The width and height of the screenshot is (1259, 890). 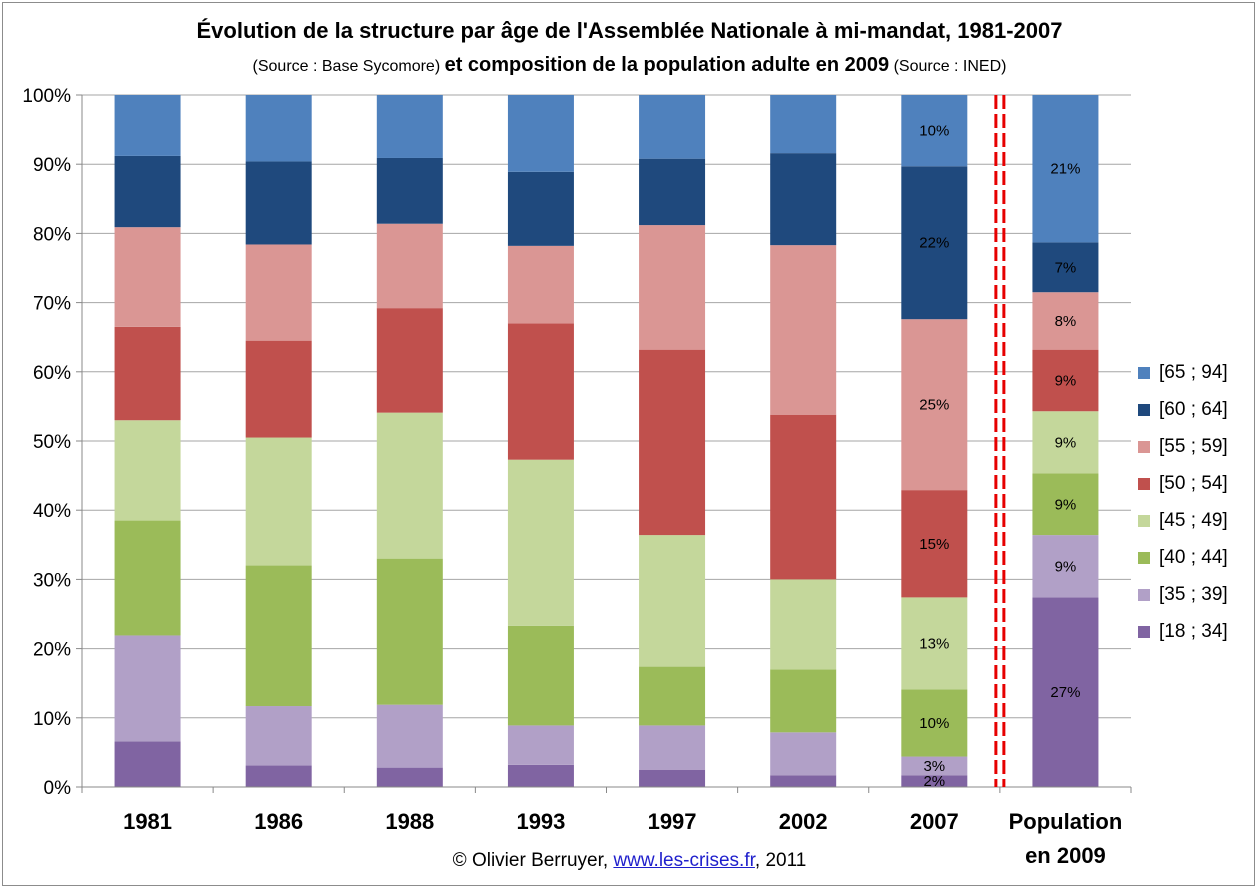 What do you see at coordinates (684, 860) in the screenshot?
I see `footer-link: www.les-crises.fr` at bounding box center [684, 860].